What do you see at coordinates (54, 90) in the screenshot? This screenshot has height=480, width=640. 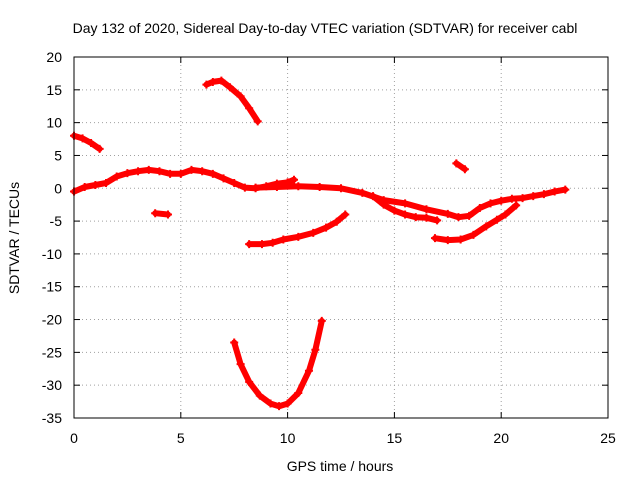 I see `y-tick-label: 15` at bounding box center [54, 90].